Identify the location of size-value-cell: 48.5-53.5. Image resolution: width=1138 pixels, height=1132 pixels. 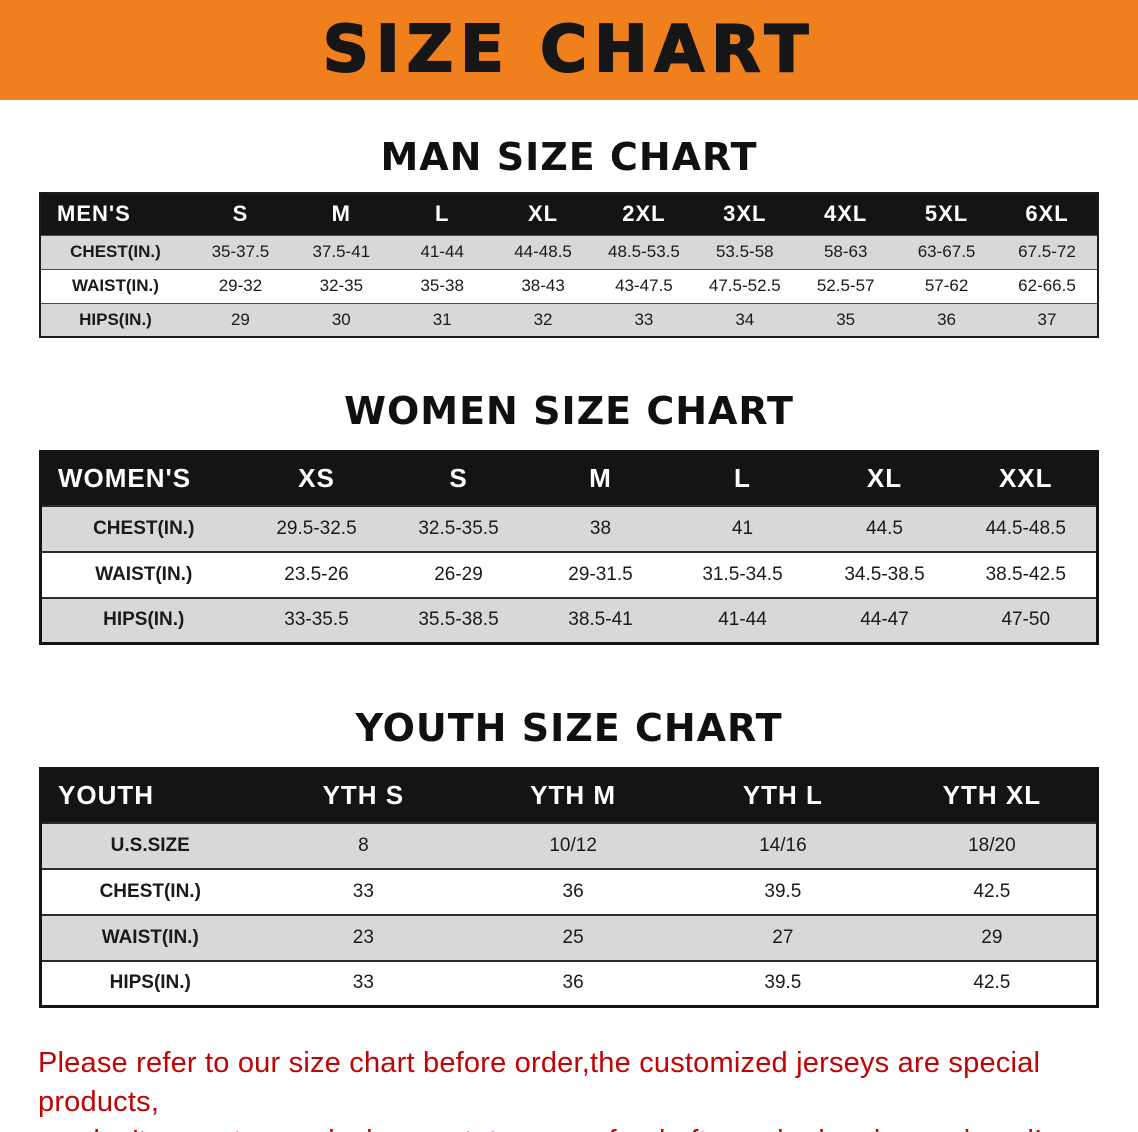
(644, 251).